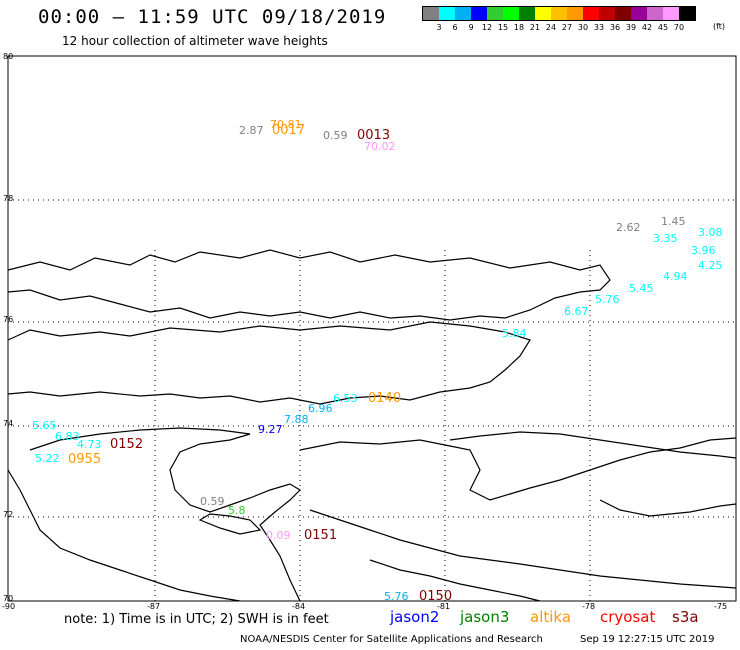 Image resolution: width=740 pixels, height=650 pixels. Describe the element at coordinates (720, 606) in the screenshot. I see `longitude-label: -75` at that location.